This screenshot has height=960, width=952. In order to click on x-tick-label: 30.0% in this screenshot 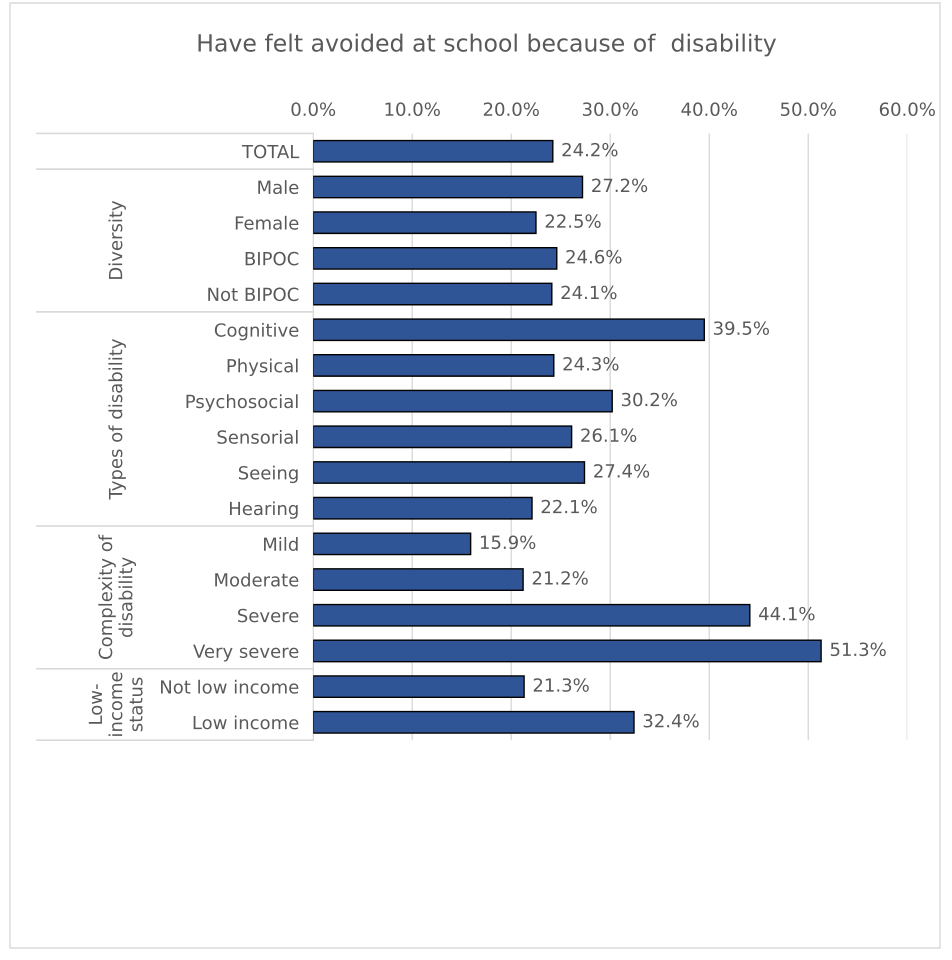, I will do `click(610, 109)`.